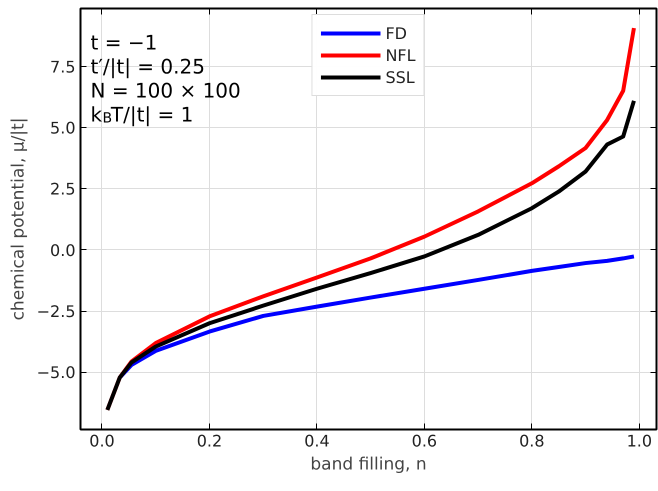 Image resolution: width=658 pixels, height=491 pixels. Describe the element at coordinates (396, 33) in the screenshot. I see `legend-label: FD` at that location.